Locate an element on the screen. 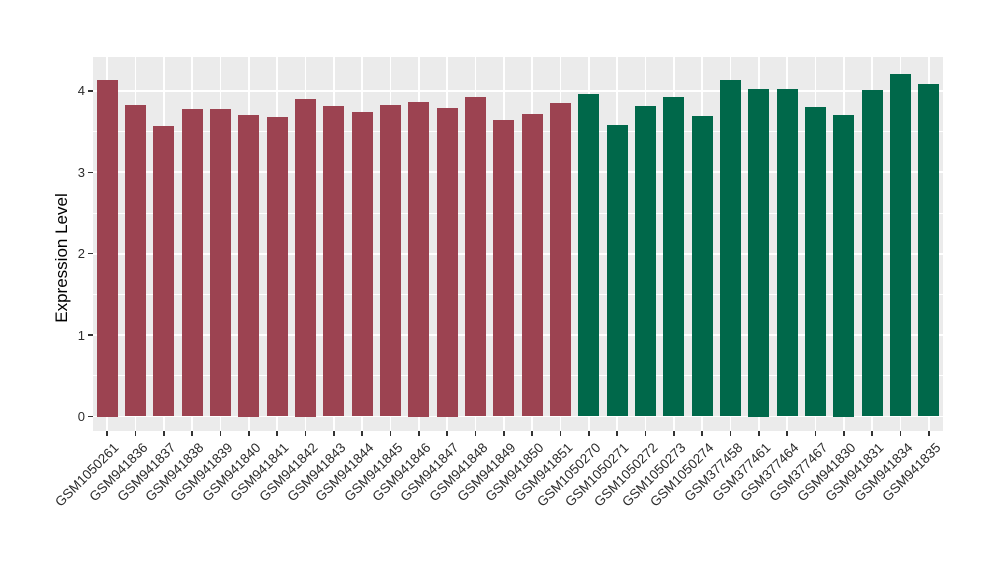 This screenshot has height=580, width=1000. y-tick-label: 4 is located at coordinates (81, 91).